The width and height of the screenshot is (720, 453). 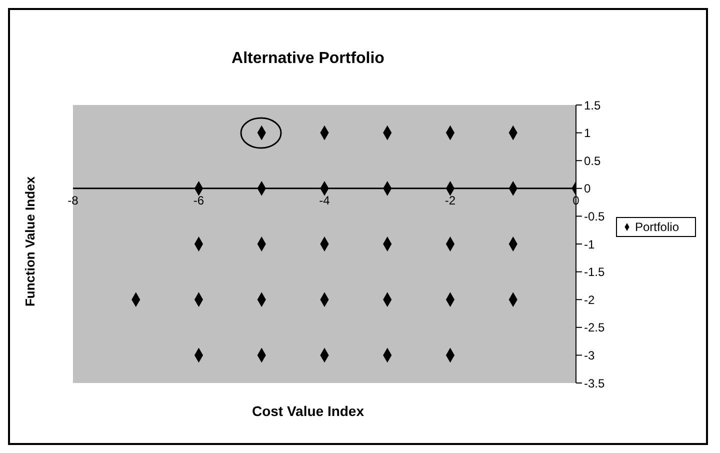 What do you see at coordinates (589, 244) in the screenshot?
I see `y-tick-label: -1` at bounding box center [589, 244].